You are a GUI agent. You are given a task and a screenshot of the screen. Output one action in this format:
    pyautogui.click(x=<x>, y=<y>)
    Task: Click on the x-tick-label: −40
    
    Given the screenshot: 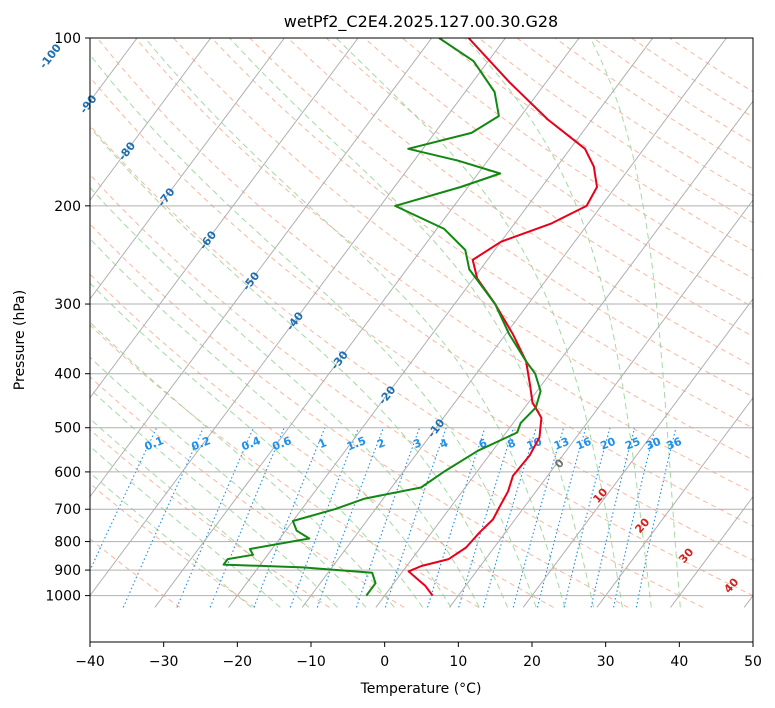 What is the action you would take?
    pyautogui.click(x=90, y=662)
    